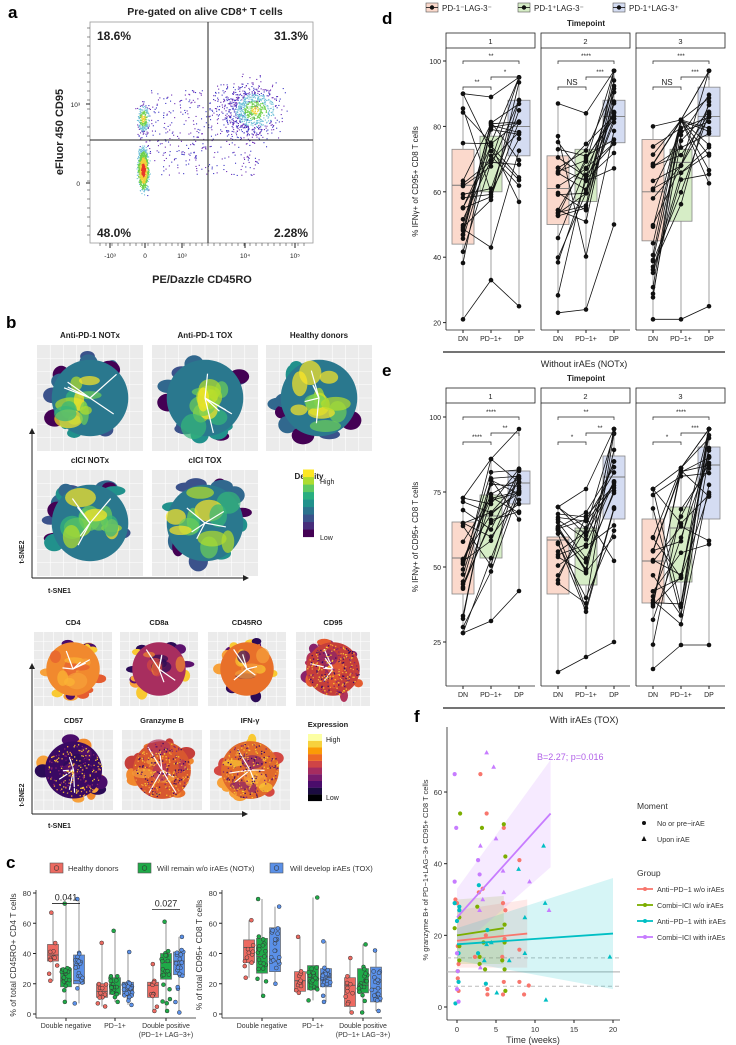  What do you see at coordinates (308, 526) in the screenshot?
I see `density-legend-swatch` at bounding box center [308, 526].